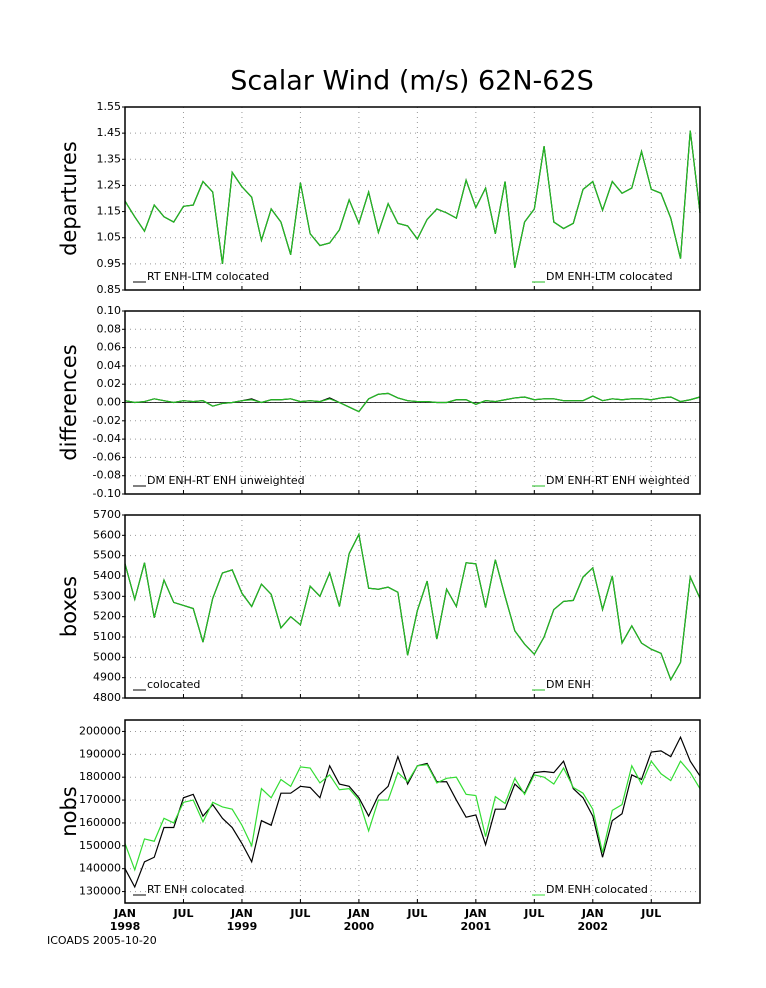 This screenshot has height=988, width=766. I want to click on legend-label: DM ENH-RT ENH unweighted, so click(226, 480).